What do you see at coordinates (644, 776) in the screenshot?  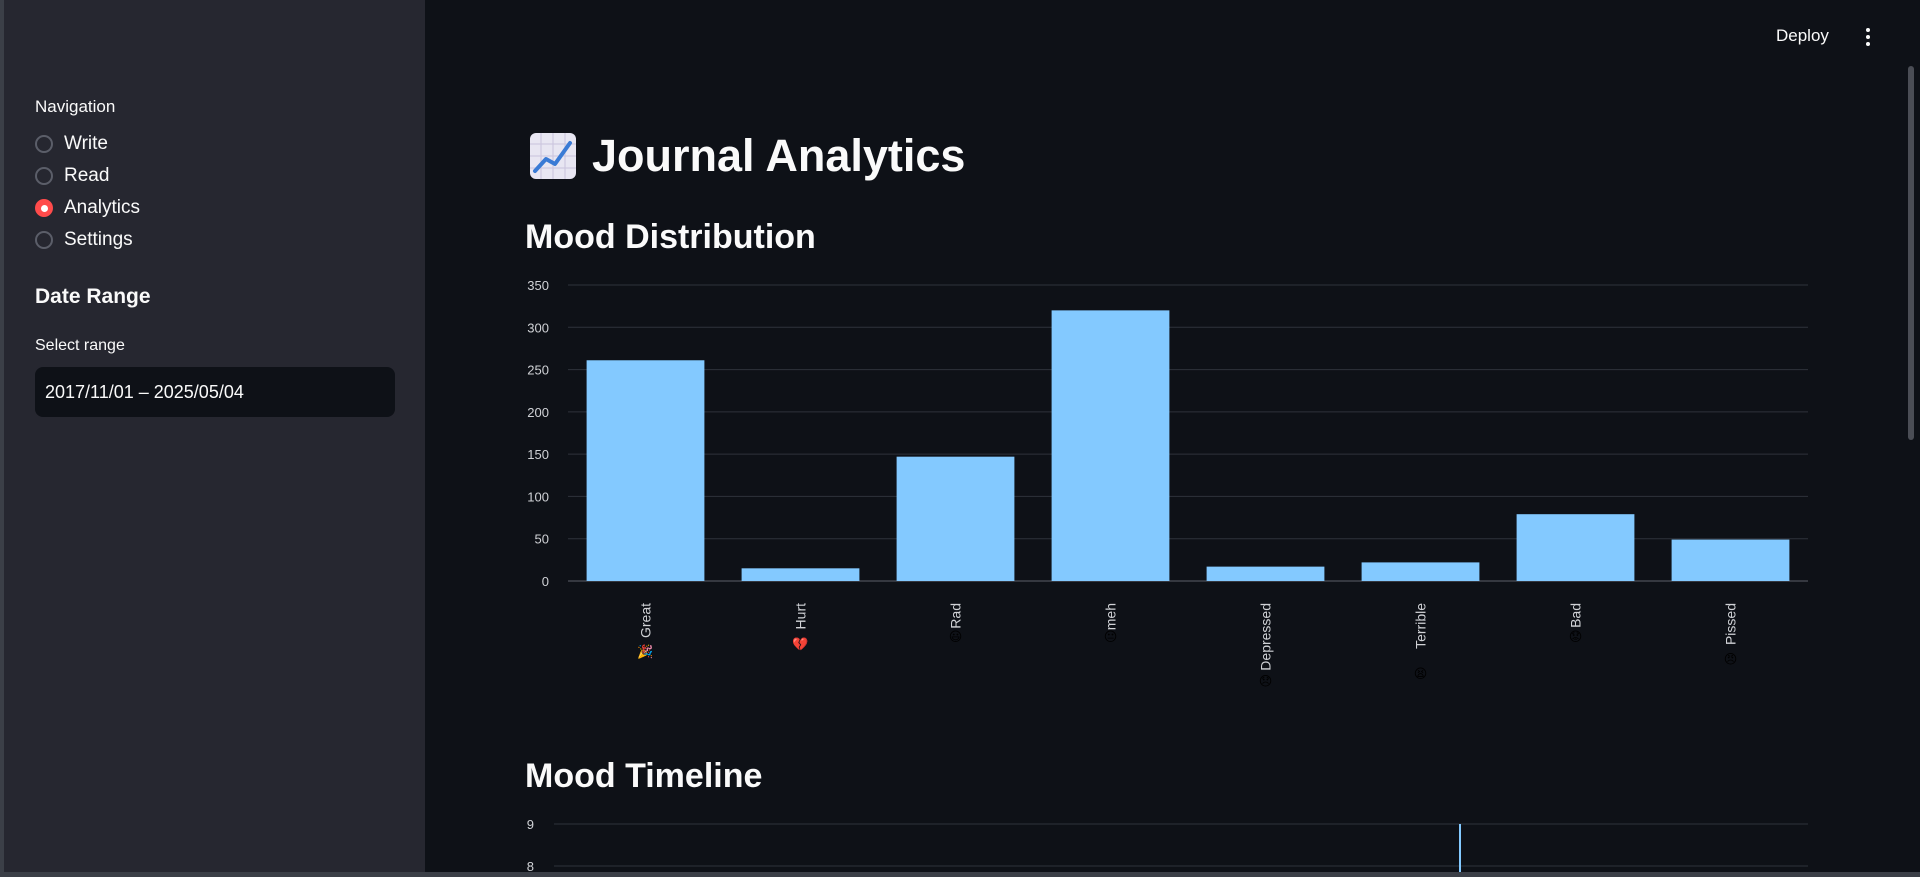 I see `mood-timeline-title: Mood Timeline` at bounding box center [644, 776].